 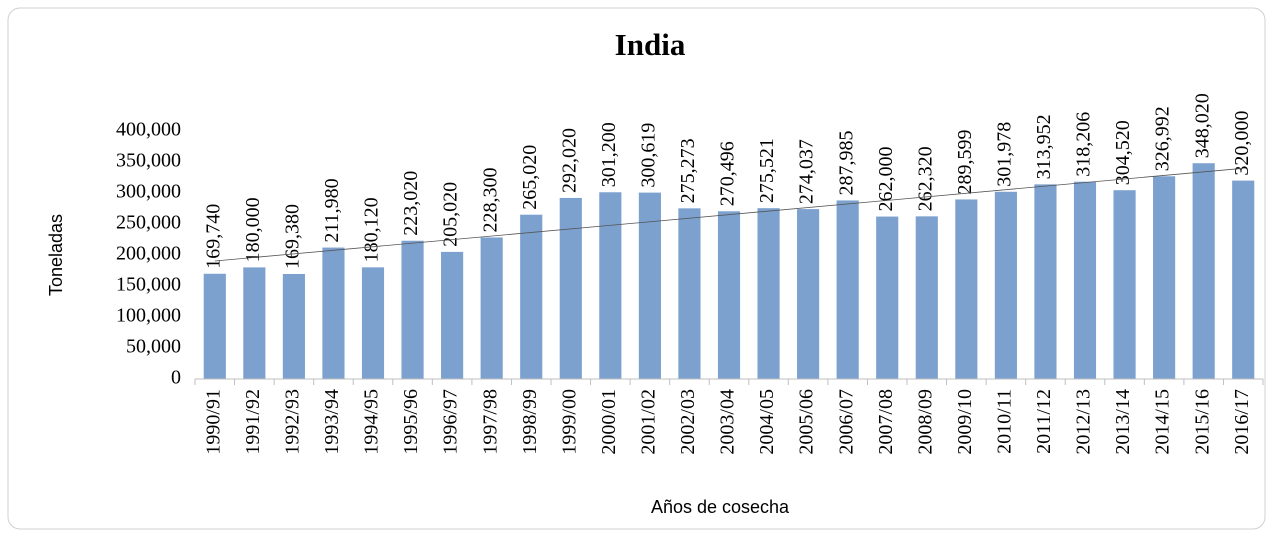 I want to click on trend-line, so click(x=729, y=214).